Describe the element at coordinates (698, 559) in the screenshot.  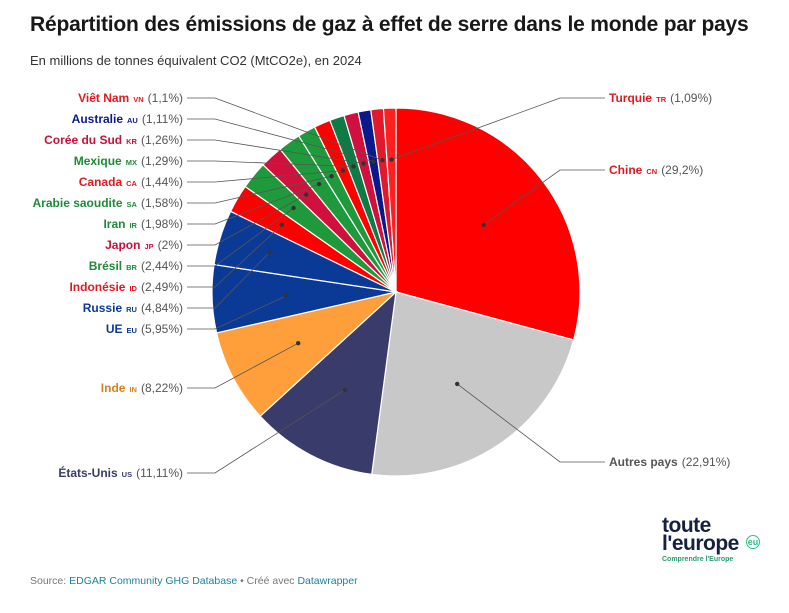
I see `logo-tagline: Comprendre l'Europe` at that location.